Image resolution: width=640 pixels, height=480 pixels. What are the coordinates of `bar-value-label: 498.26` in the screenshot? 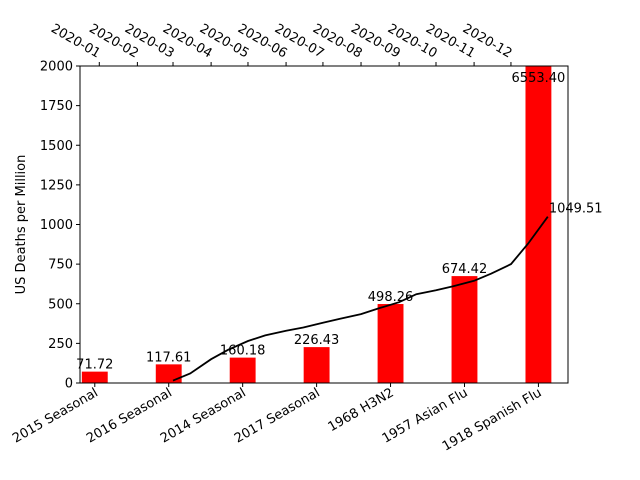 It's located at (391, 297).